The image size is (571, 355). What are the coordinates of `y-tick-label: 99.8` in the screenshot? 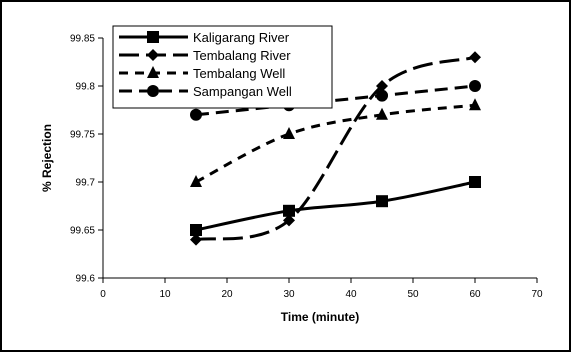 It's located at (86, 87).